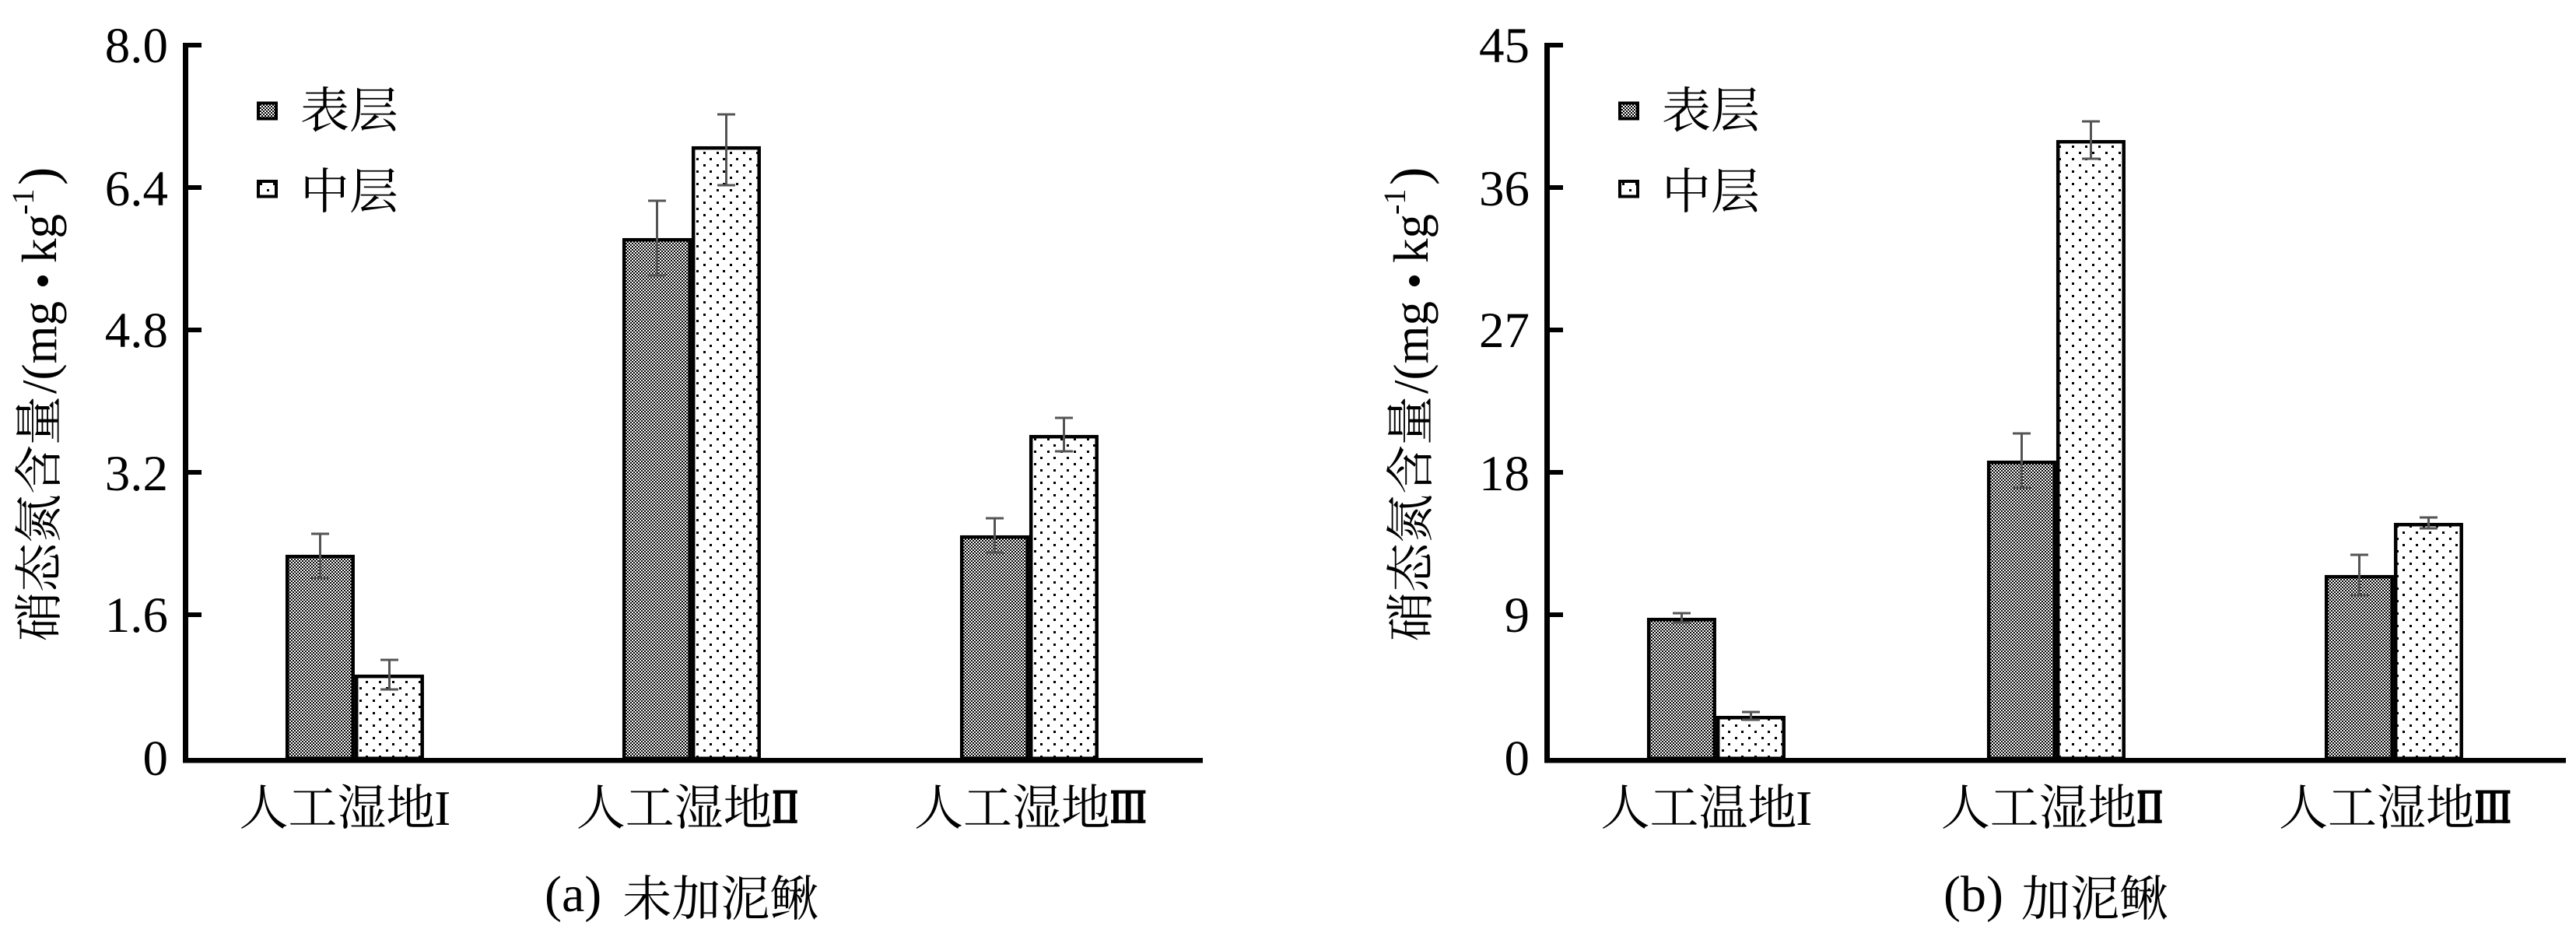  Describe the element at coordinates (136, 189) in the screenshot. I see `svg-text: 6.4` at that location.